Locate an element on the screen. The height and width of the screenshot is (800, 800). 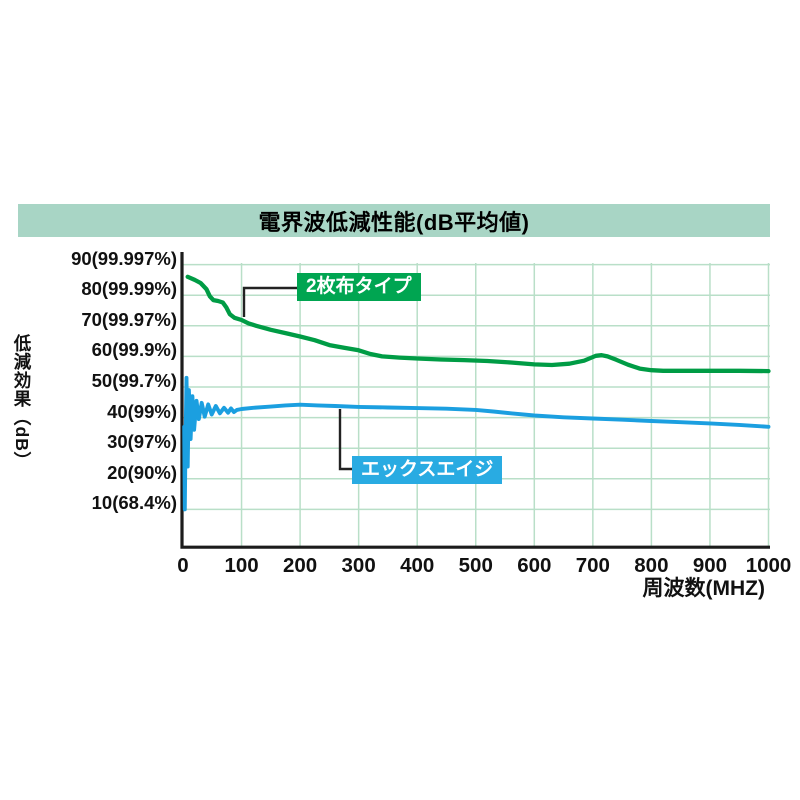
x-tick-label-800: 800 is located at coordinates (651, 565).